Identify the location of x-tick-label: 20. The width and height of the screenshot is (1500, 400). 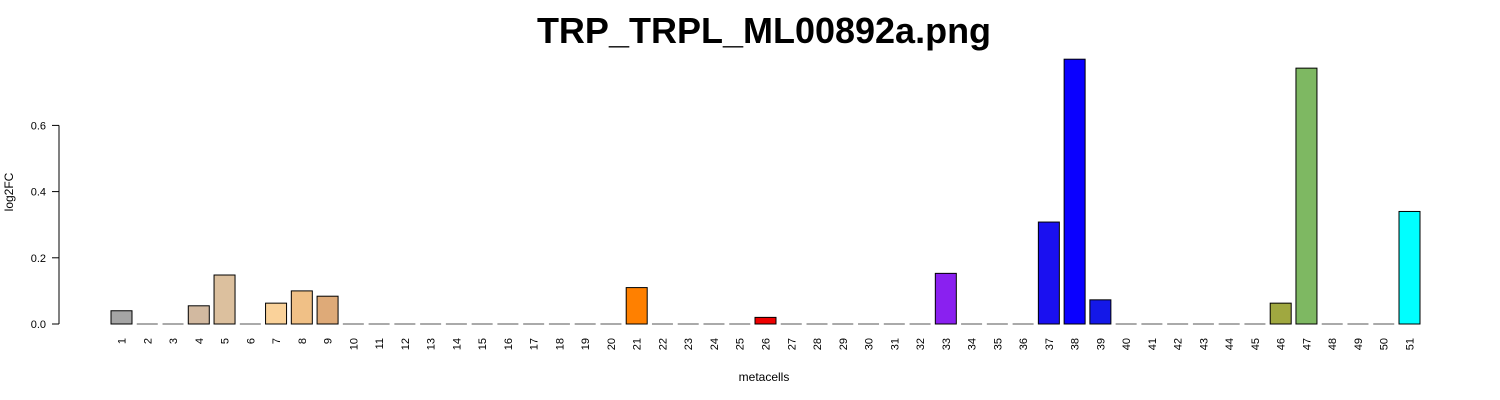
(612, 344).